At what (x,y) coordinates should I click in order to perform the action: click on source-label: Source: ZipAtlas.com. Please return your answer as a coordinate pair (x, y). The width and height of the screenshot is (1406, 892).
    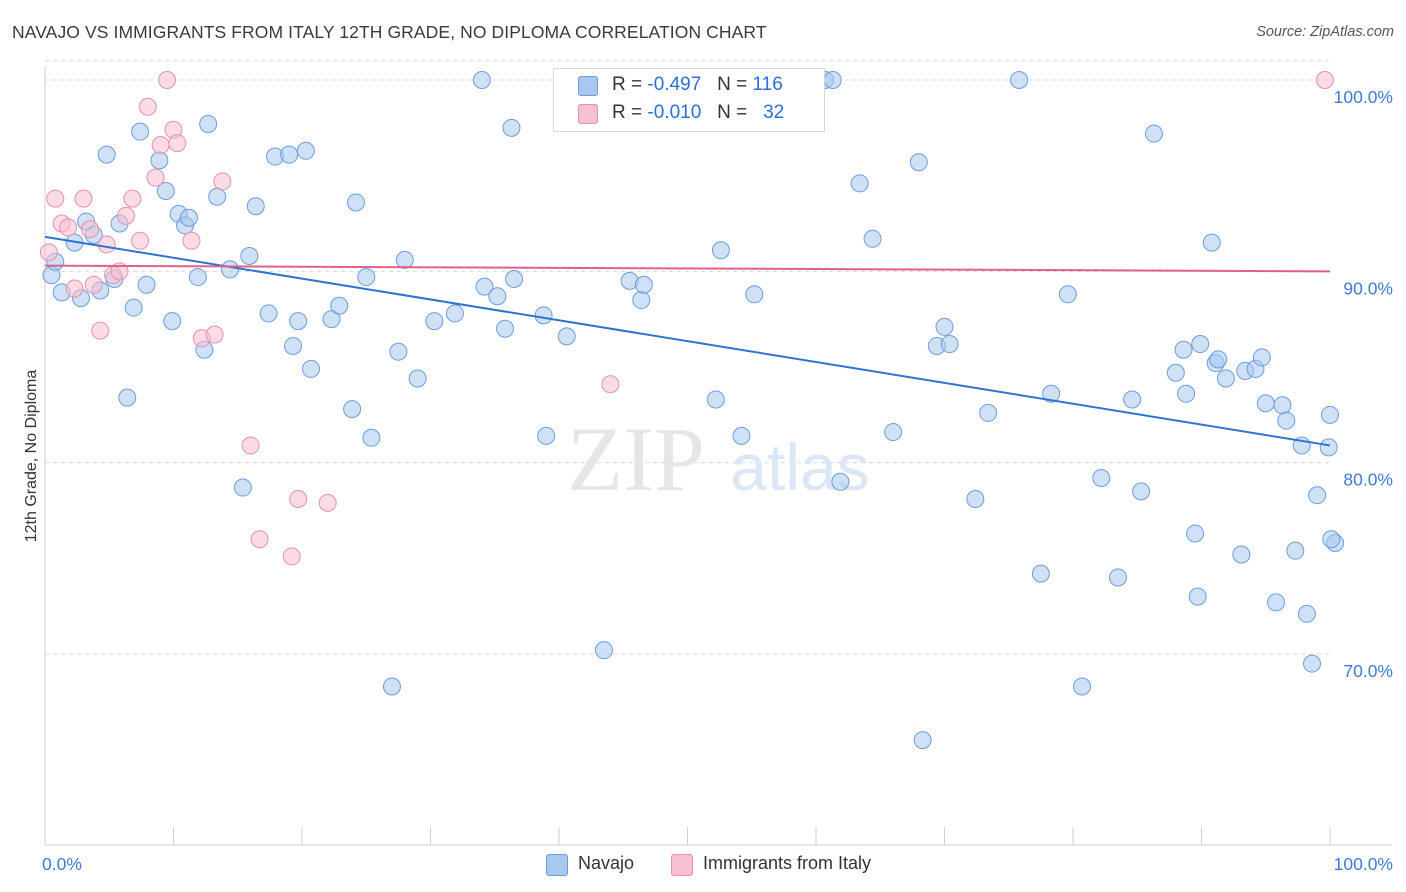
    Looking at the image, I should click on (1325, 32).